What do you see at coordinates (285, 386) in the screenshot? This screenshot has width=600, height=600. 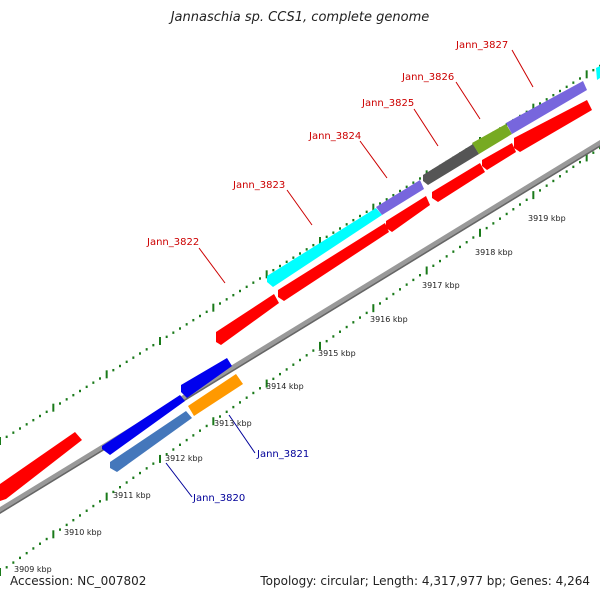 I see `kbp-label: 3914 kbp` at bounding box center [285, 386].